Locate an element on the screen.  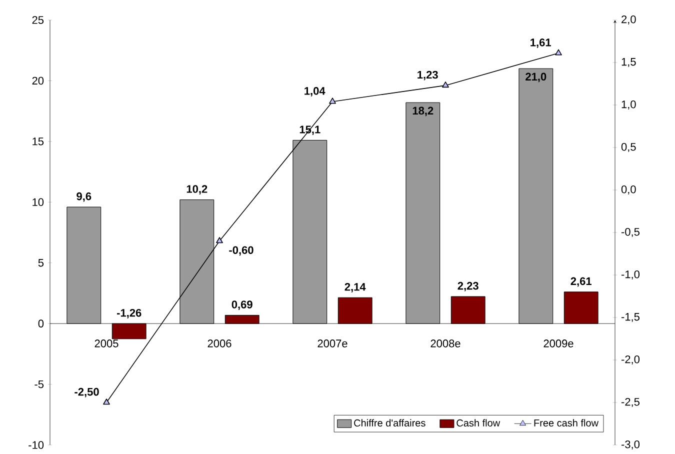
data-label: -2,50 is located at coordinates (86, 393).